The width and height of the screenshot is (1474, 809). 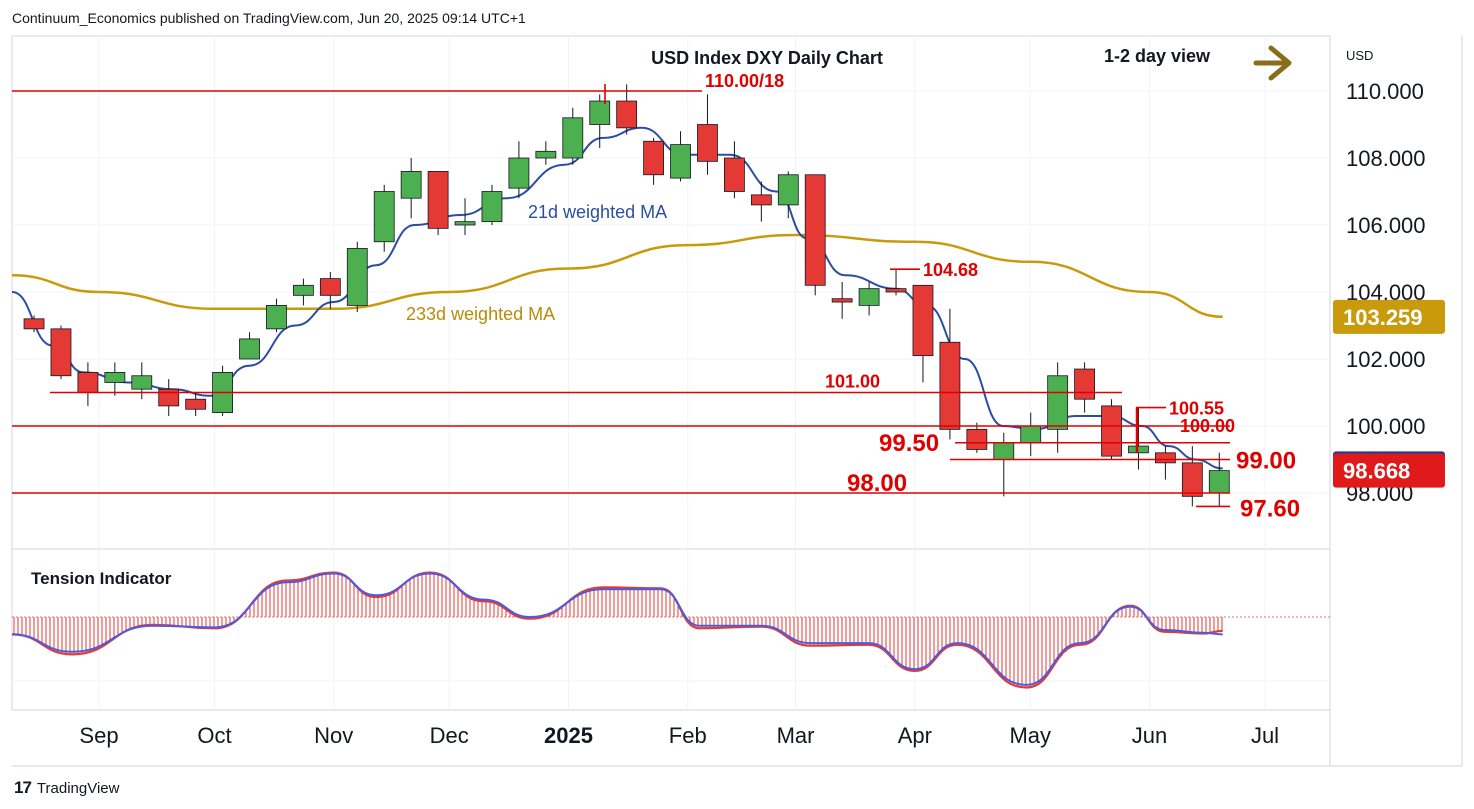 I want to click on time-tick-label: Mar, so click(x=796, y=735).